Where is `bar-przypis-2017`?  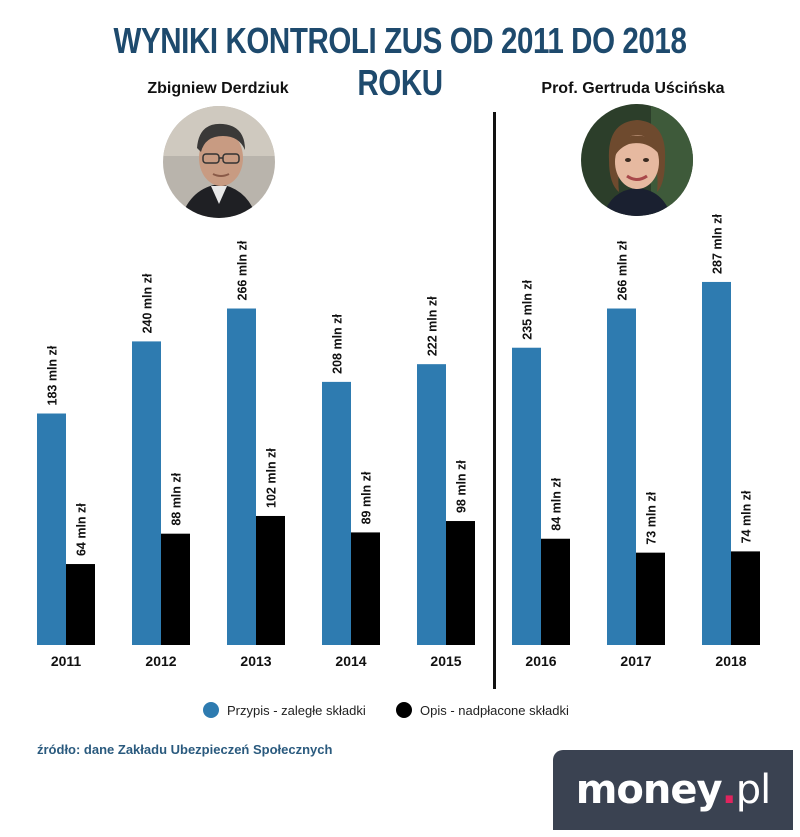 bar-przypis-2017 is located at coordinates (621, 476).